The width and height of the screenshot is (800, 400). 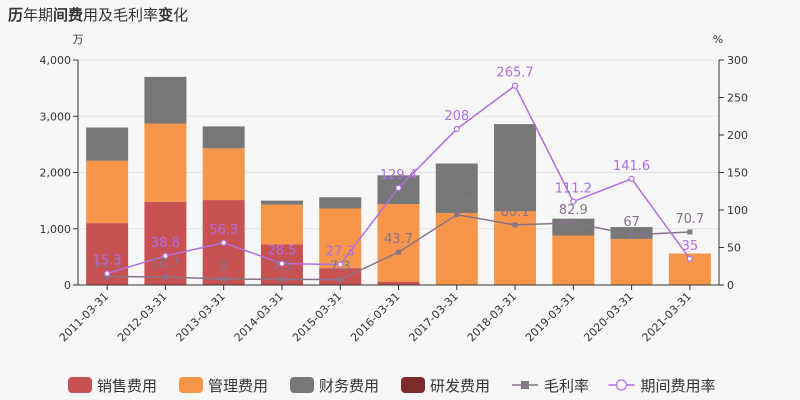 What do you see at coordinates (165, 15) in the screenshot?
I see `title-segment-4: 变` at bounding box center [165, 15].